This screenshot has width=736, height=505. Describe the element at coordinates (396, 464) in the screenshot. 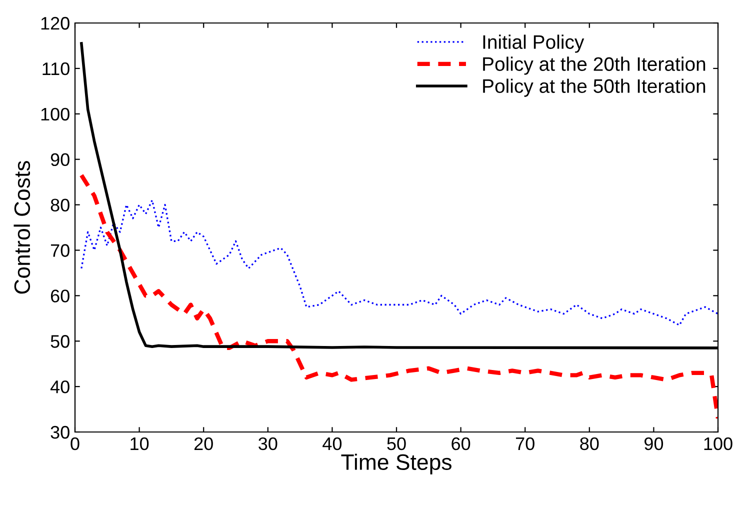

I see `x-axis-title: Time Steps` at that location.